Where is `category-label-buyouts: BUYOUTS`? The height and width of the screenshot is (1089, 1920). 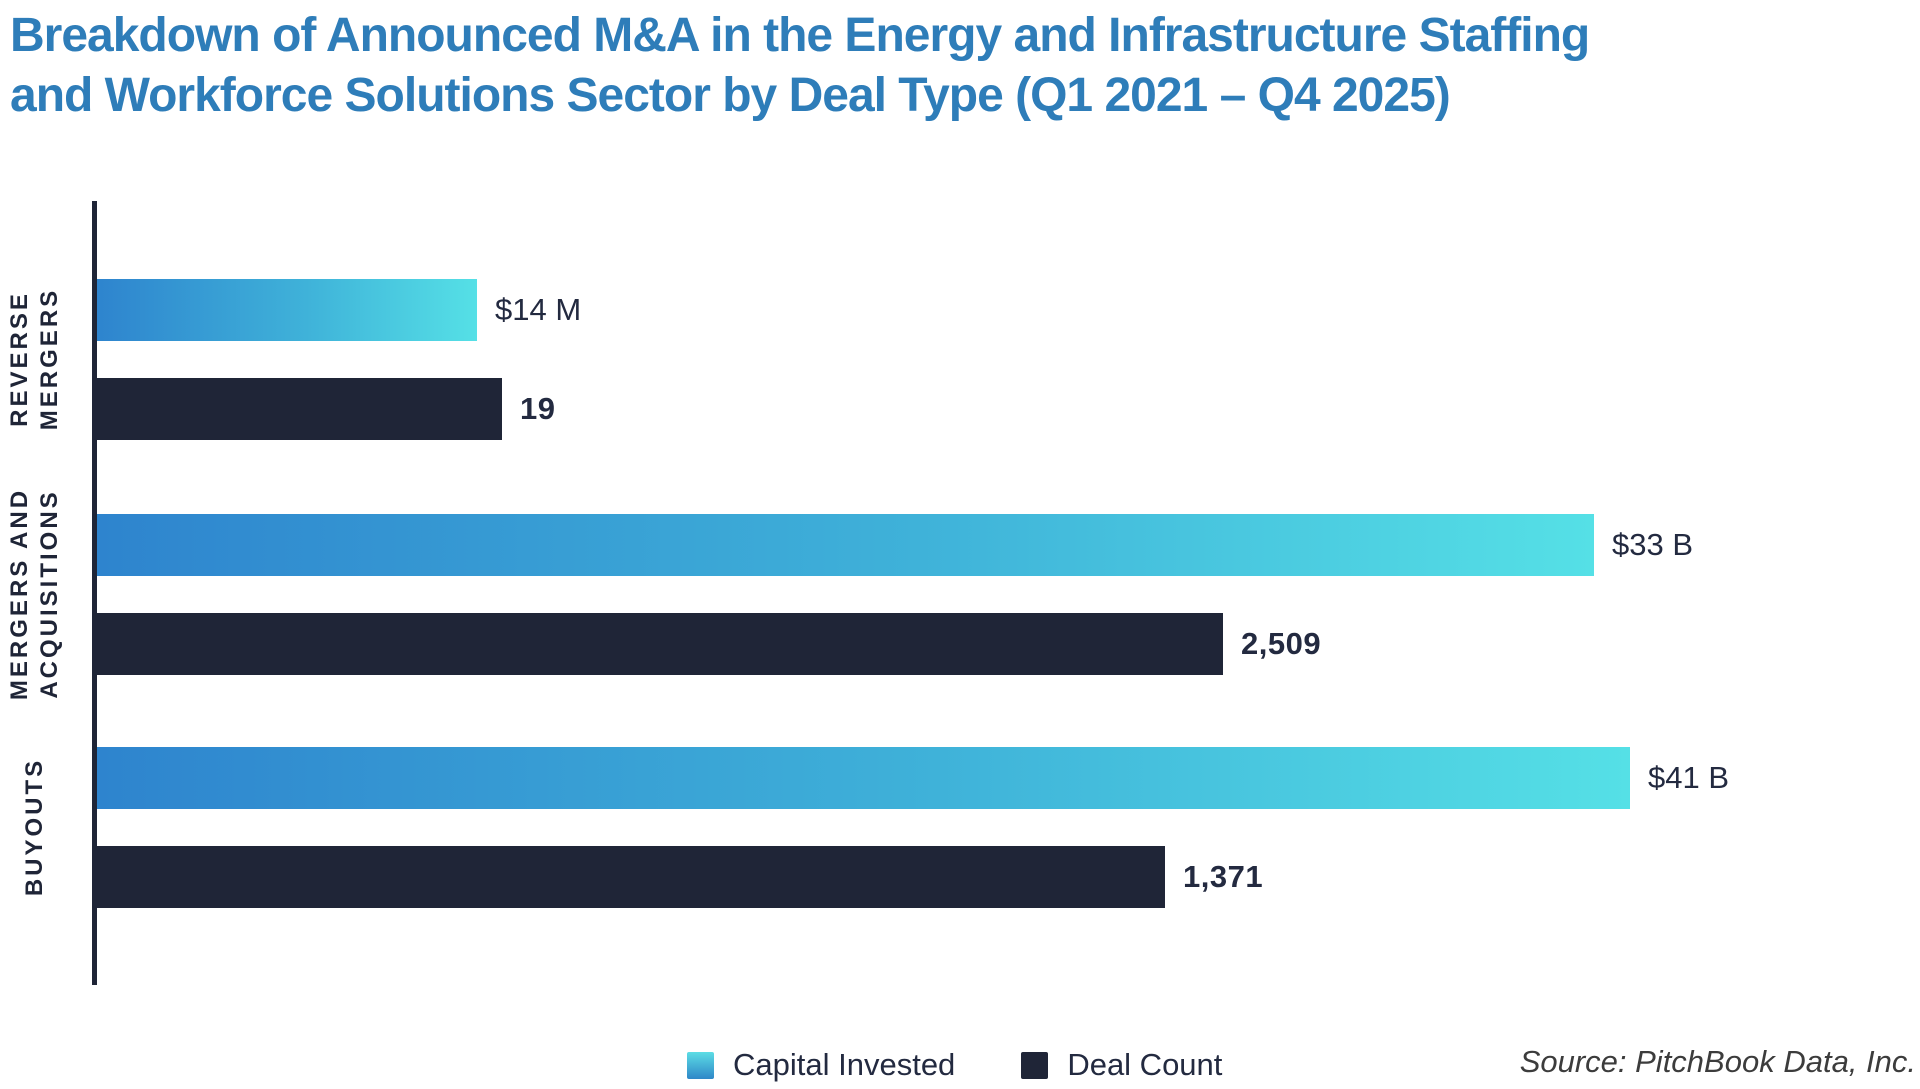 category-label-buyouts: BUYOUTS is located at coordinates (35, 827).